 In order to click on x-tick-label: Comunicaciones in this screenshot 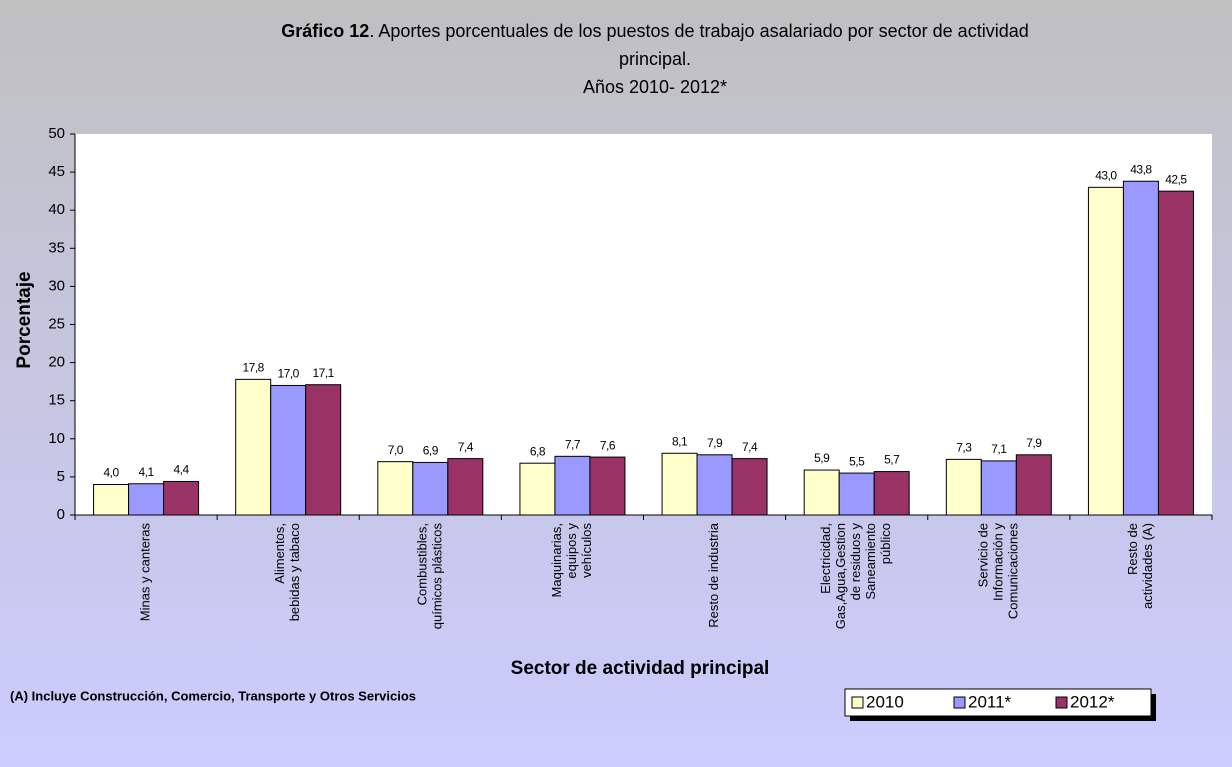, I will do `click(1012, 571)`.